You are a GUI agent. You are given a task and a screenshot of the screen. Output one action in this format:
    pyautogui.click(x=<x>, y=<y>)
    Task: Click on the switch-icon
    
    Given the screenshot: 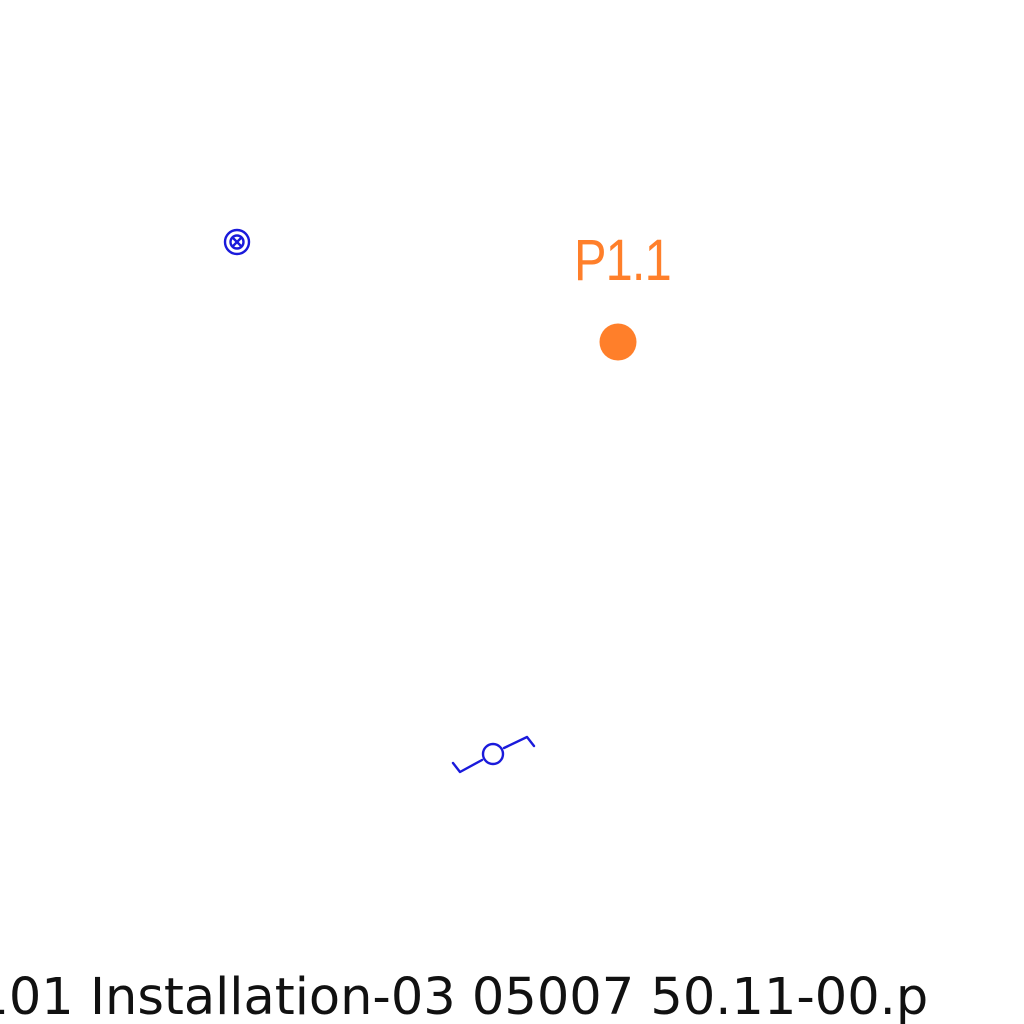 What is the action you would take?
    pyautogui.click(x=493, y=754)
    